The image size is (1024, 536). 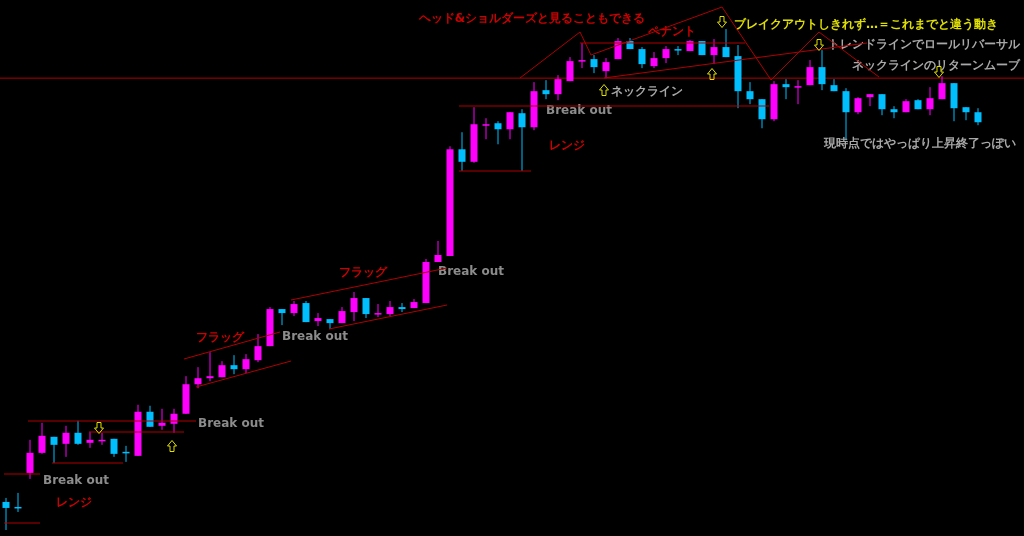 What do you see at coordinates (531, 18) in the screenshot?
I see `text: ヘッド&ショルダーズと見ることもできる` at bounding box center [531, 18].